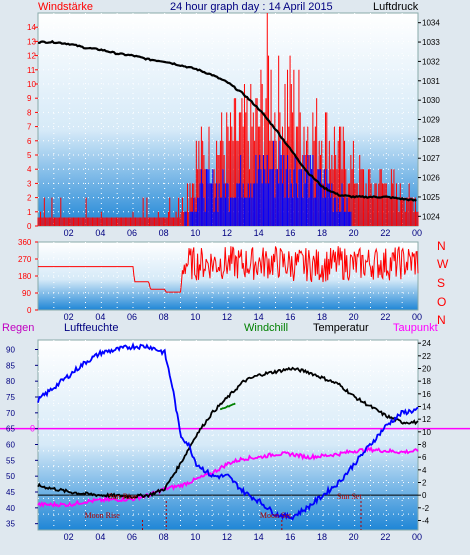 This screenshot has height=555, width=470. What do you see at coordinates (10, 381) in the screenshot?
I see `humidity-tick-label: 80` at bounding box center [10, 381].